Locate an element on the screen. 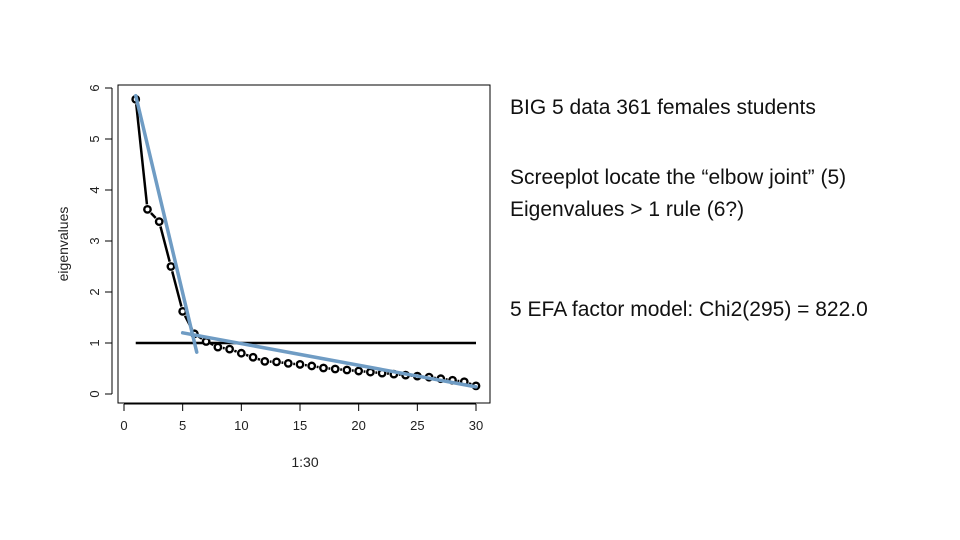  elbow-line-steep is located at coordinates (166, 223).